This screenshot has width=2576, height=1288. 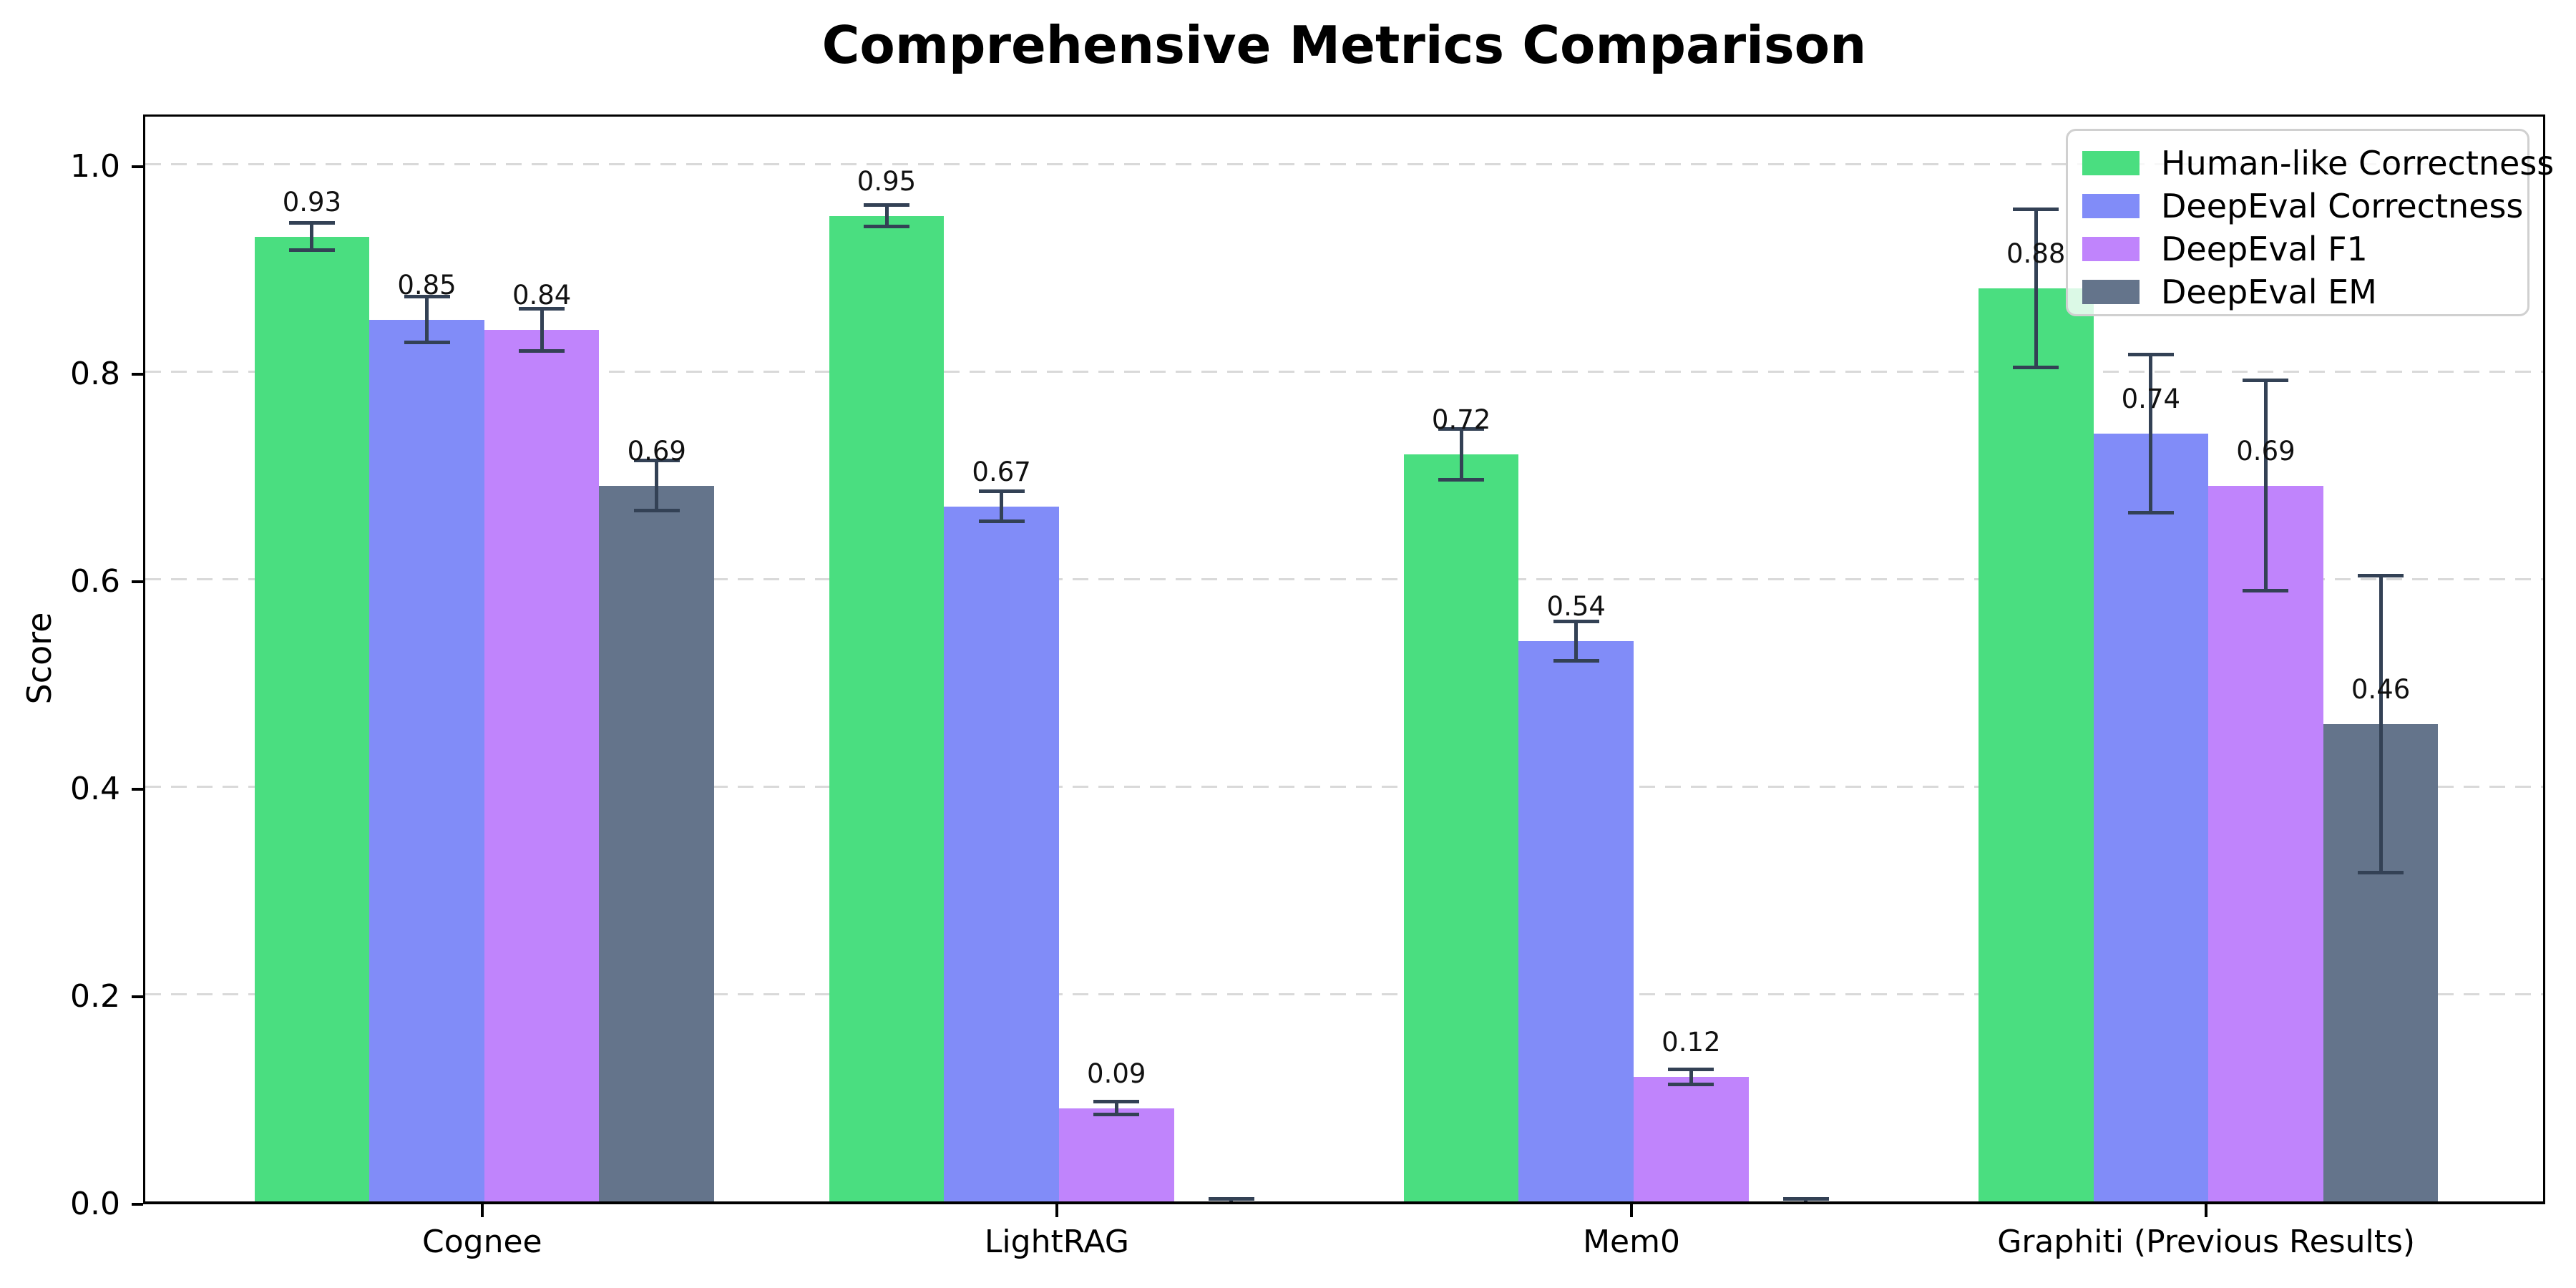 What do you see at coordinates (2036, 744) in the screenshot?
I see `bar-human-like-correctness-graphiti-previous-results` at bounding box center [2036, 744].